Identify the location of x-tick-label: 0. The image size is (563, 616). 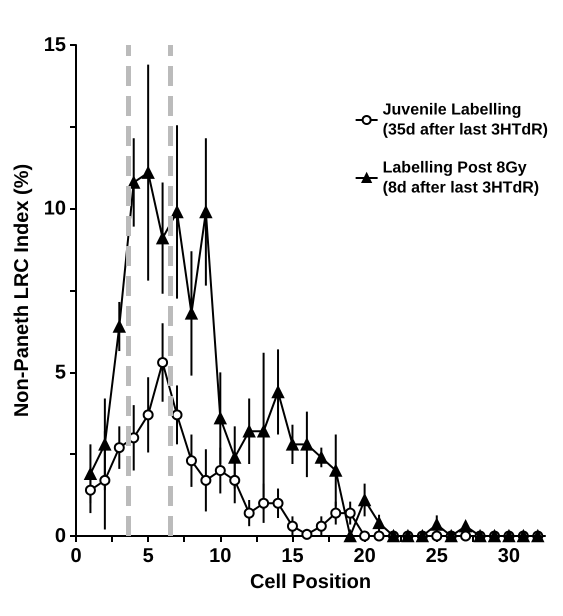
(76, 556).